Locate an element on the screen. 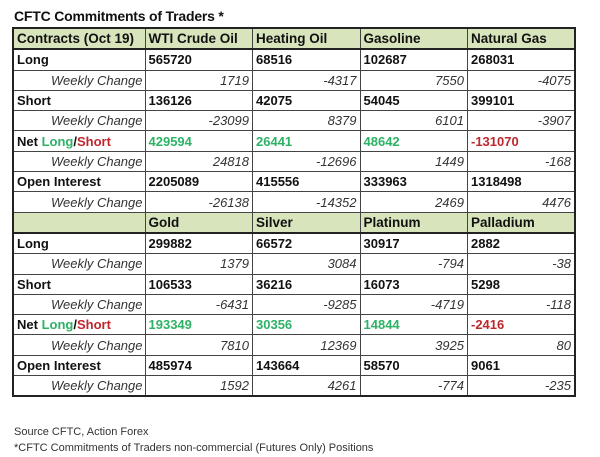 This screenshot has width=600, height=457. weekly-change-row: Weekly Change 1719 -4317 7550 -4075 is located at coordinates (294, 80).